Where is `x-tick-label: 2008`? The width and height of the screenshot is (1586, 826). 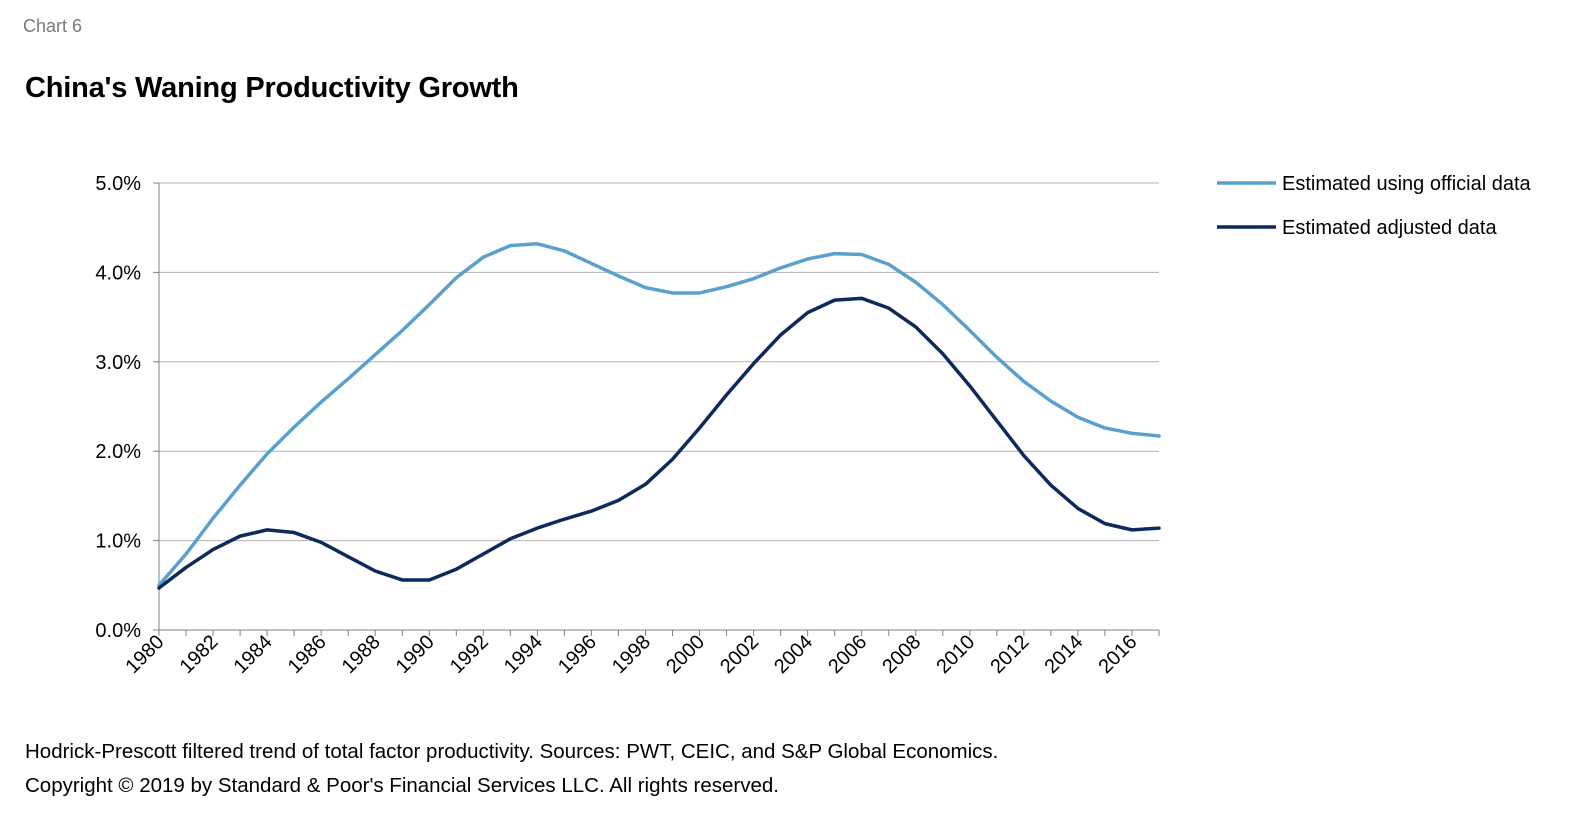
x-tick-label: 2008 is located at coordinates (901, 654).